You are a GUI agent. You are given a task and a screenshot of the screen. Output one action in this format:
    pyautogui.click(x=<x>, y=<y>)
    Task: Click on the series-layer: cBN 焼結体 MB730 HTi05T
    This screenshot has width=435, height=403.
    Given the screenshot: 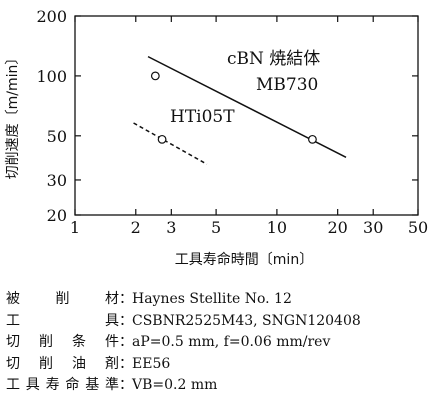 What is the action you would take?
    pyautogui.click(x=240, y=107)
    